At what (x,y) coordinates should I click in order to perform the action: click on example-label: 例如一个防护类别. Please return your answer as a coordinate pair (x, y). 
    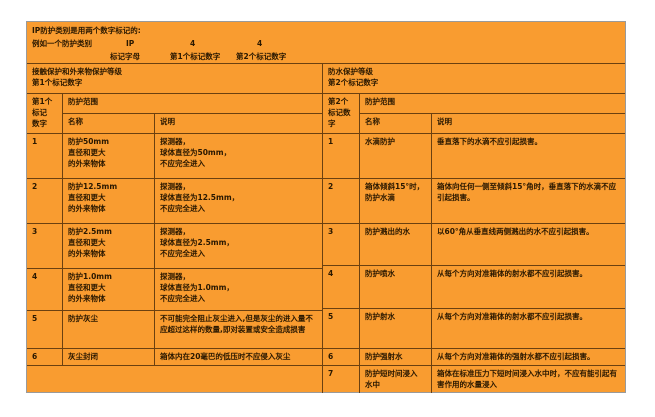
    Looking at the image, I should click on (62, 43).